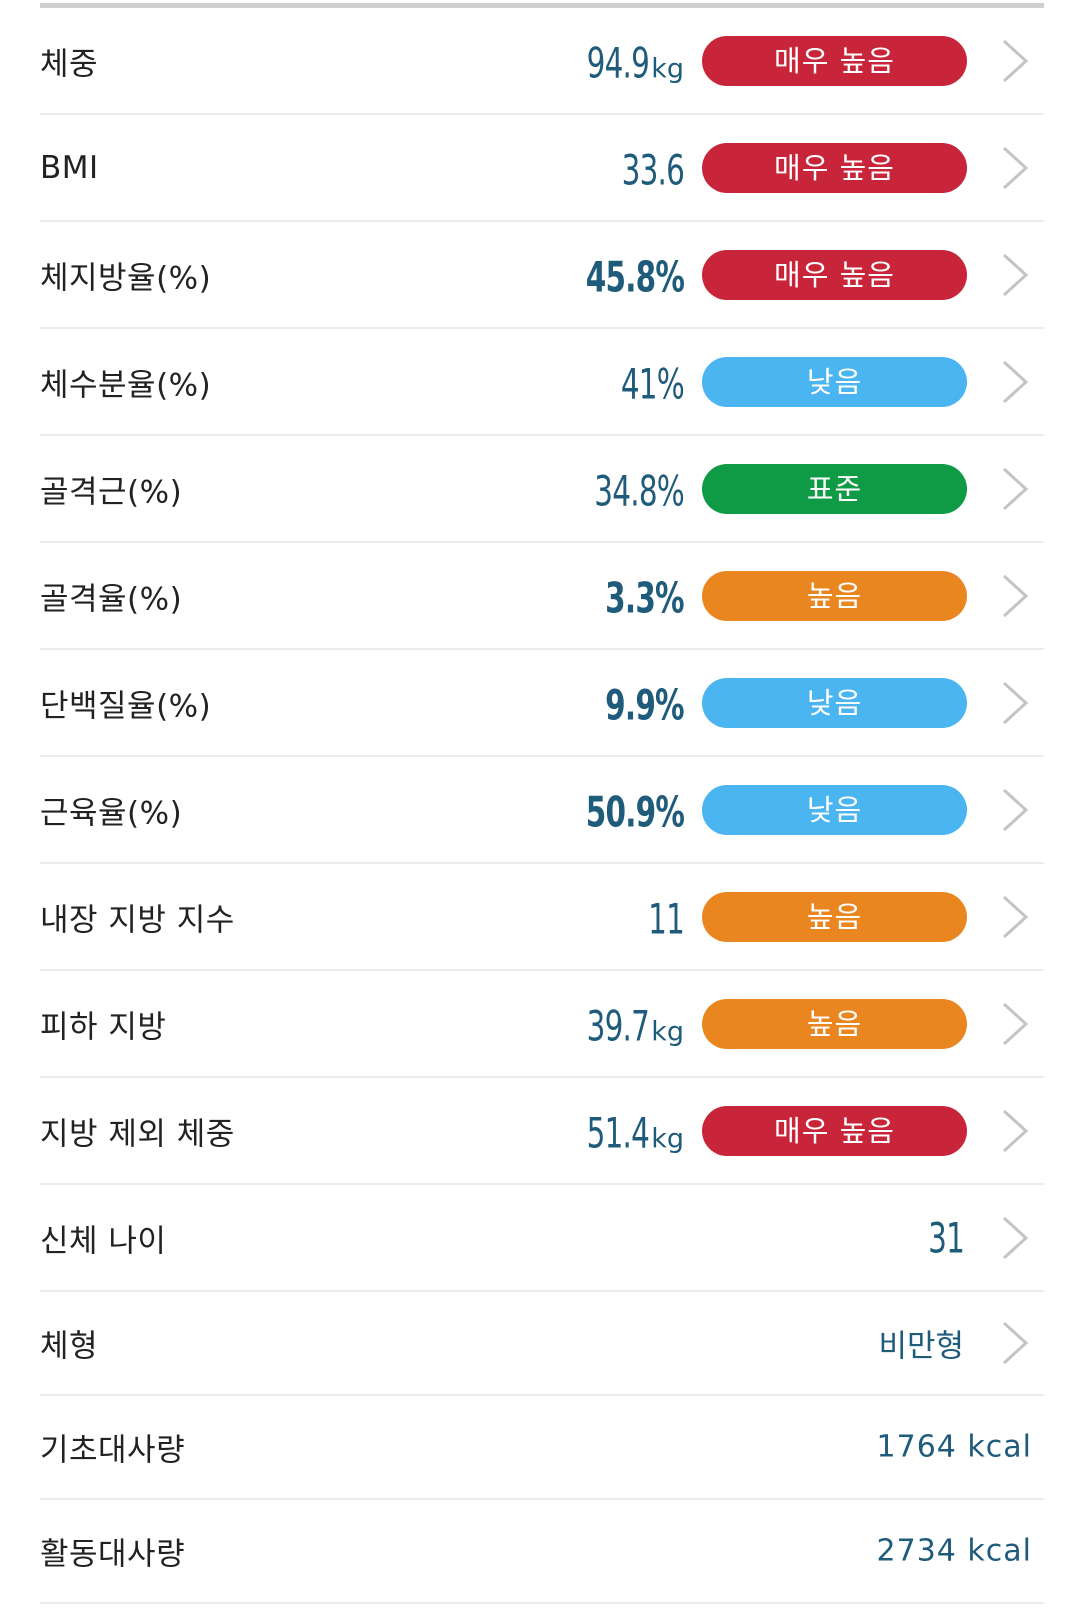 The width and height of the screenshot is (1080, 1614). Describe the element at coordinates (653, 169) in the screenshot. I see `metric-value: 33.6` at that location.